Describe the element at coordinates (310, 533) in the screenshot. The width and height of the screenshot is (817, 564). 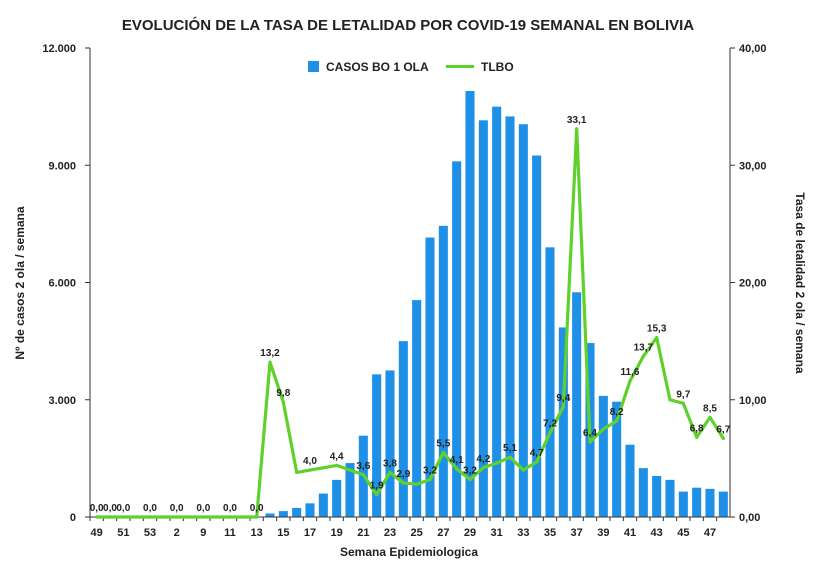
I see `x-tick-label: 17` at that location.